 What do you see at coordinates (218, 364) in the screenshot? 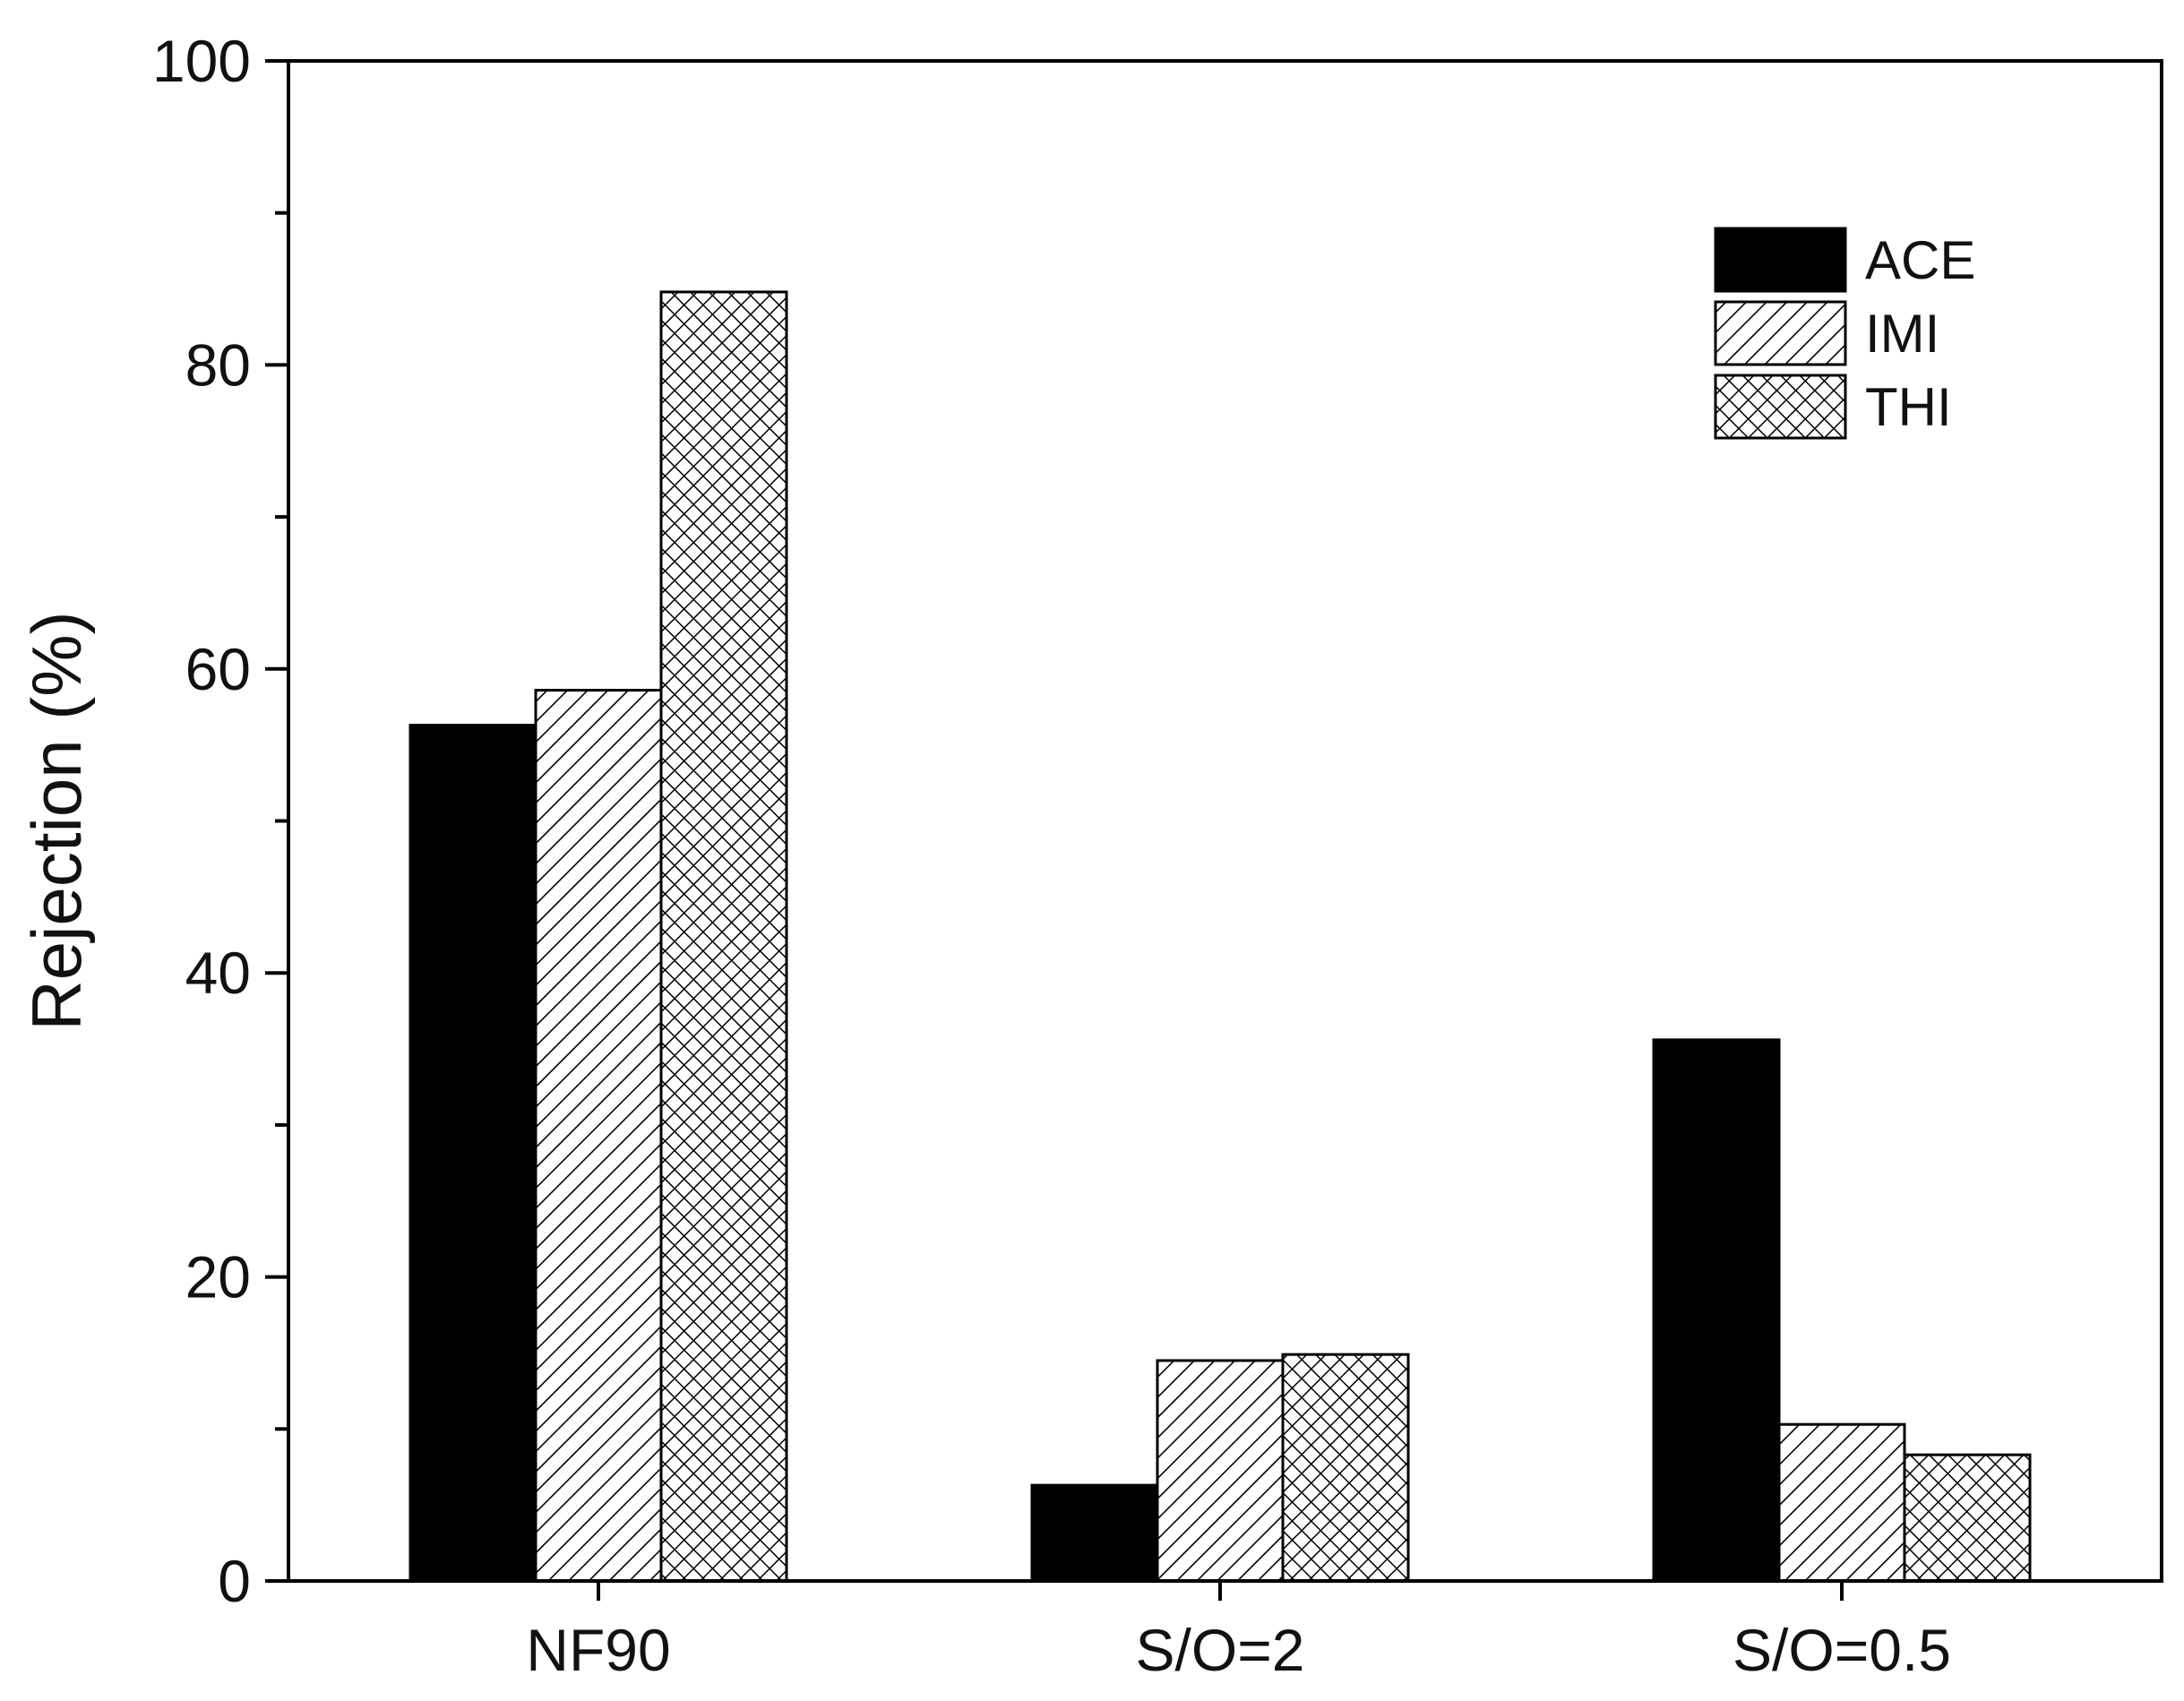
I see `y-tick-label: 80` at bounding box center [218, 364].